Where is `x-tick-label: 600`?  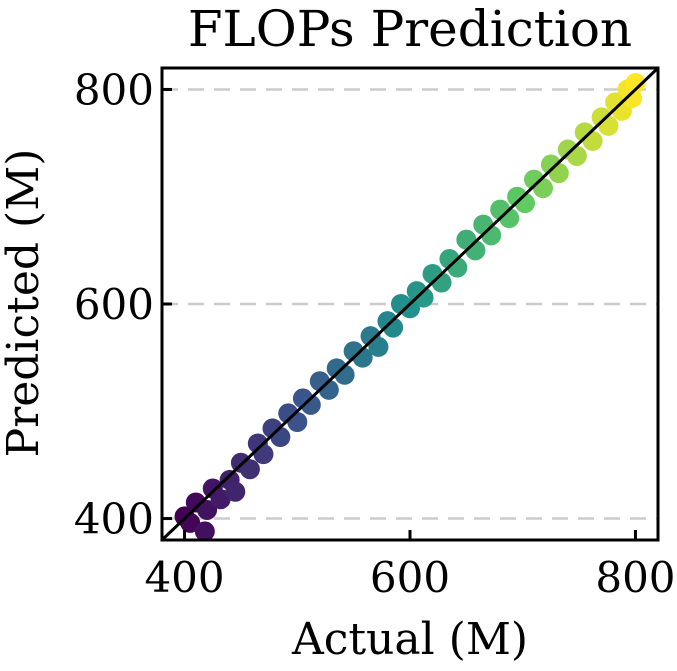 x-tick-label: 600 is located at coordinates (410, 577).